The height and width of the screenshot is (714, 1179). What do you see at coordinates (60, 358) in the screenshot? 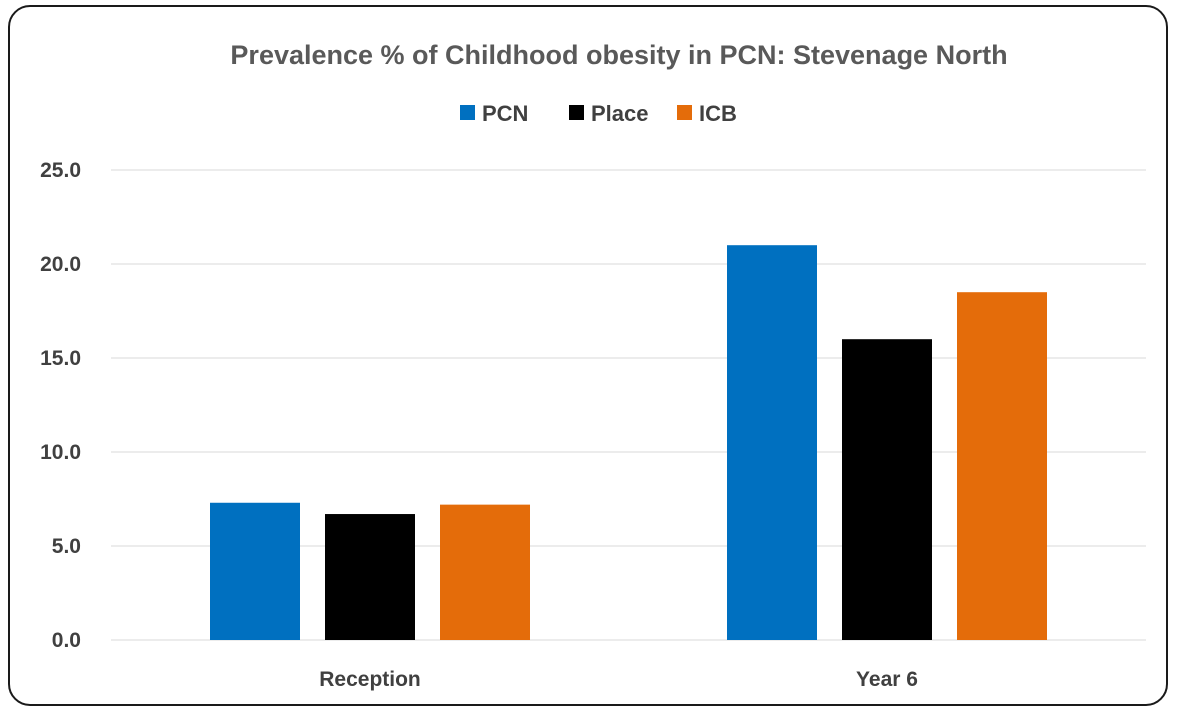
I see `y-tick-label: 15.0` at bounding box center [60, 358].